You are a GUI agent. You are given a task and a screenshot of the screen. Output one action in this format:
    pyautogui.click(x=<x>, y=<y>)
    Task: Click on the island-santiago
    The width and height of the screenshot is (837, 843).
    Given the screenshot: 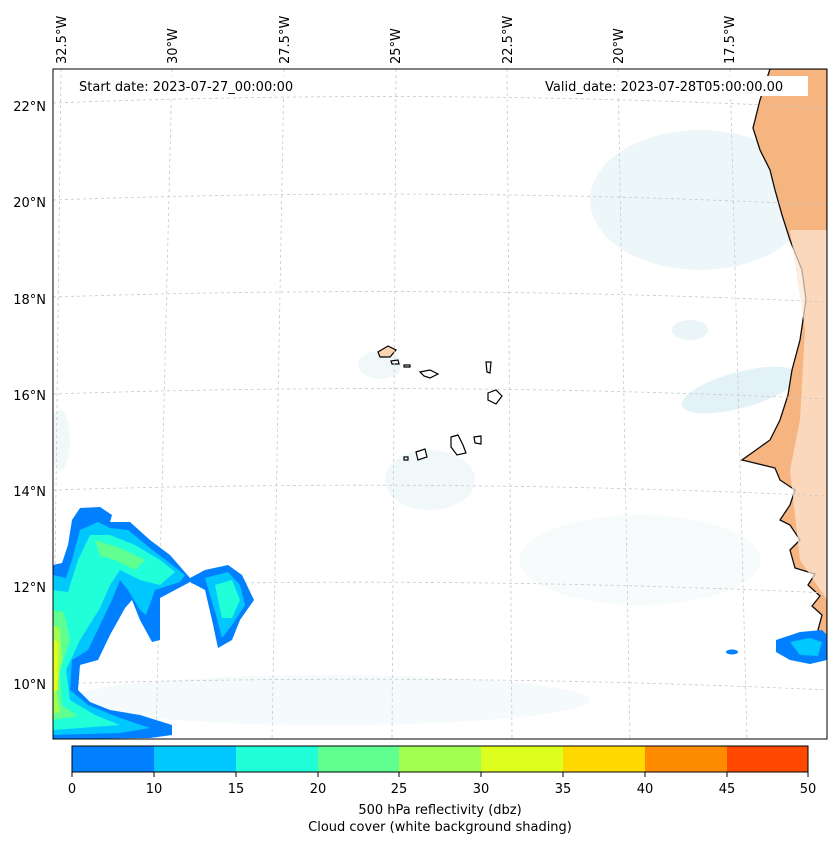 What is the action you would take?
    pyautogui.click(x=458, y=445)
    